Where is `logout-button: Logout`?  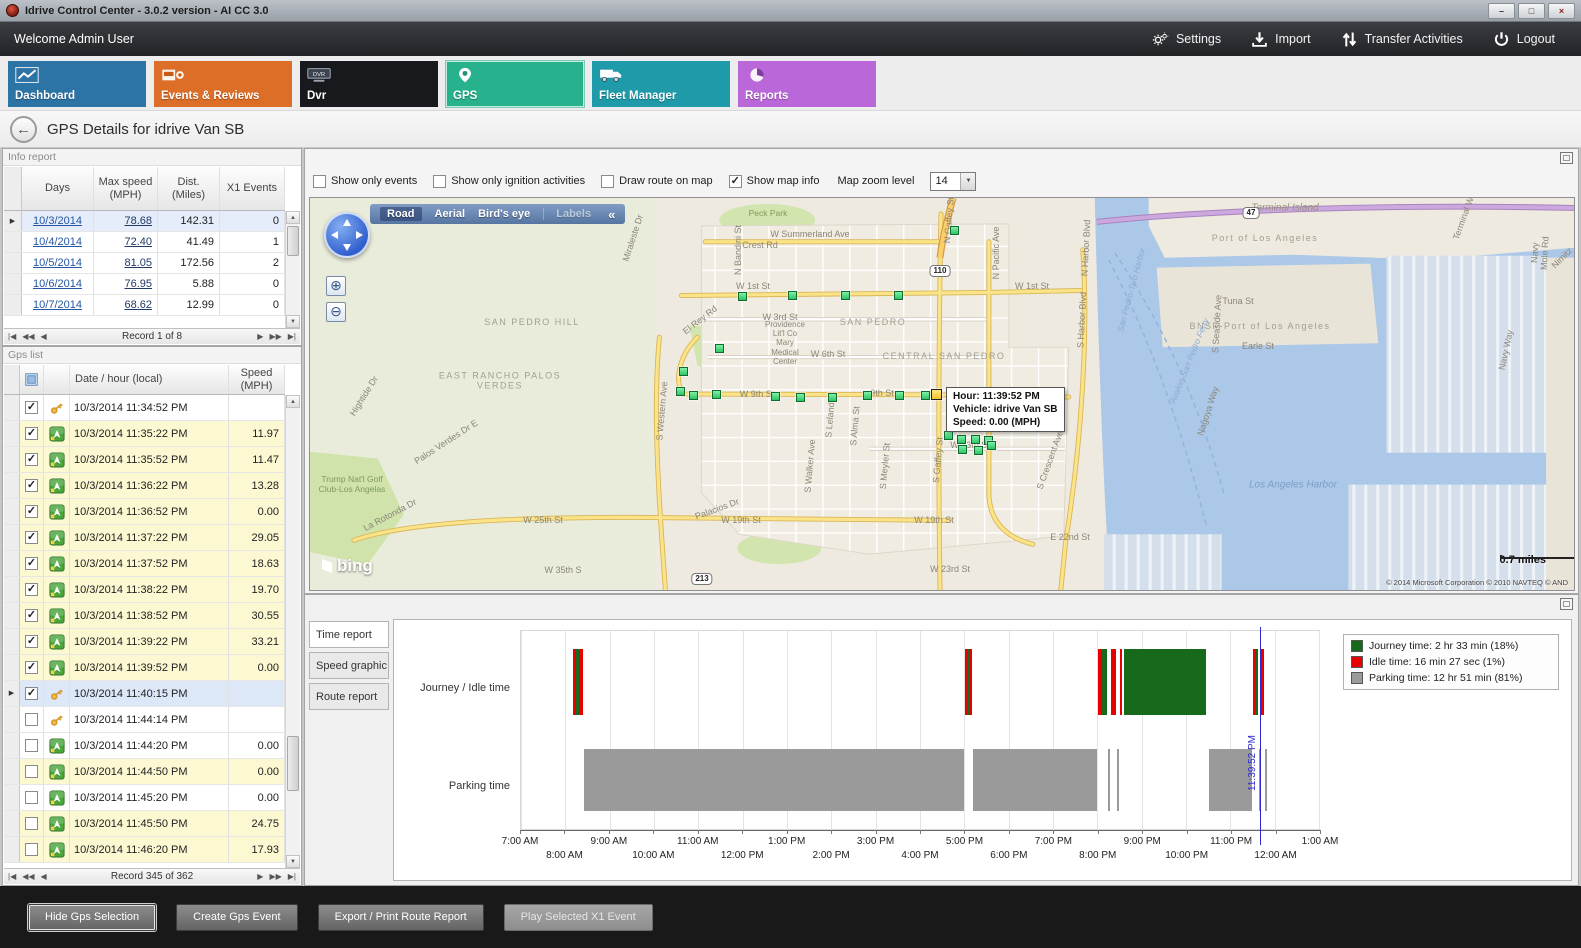 logout-button: Logout is located at coordinates (1524, 39).